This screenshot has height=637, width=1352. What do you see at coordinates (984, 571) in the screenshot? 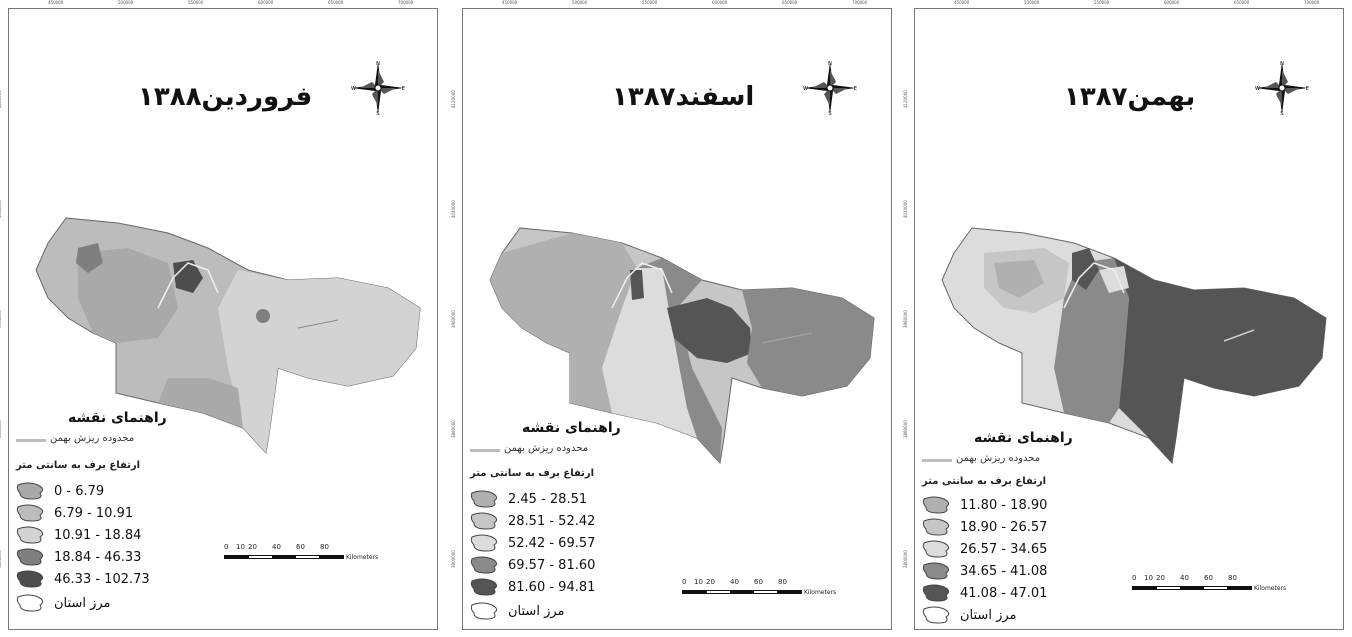
I see `legend-class-4: 34.65 - 41.08` at bounding box center [984, 571].